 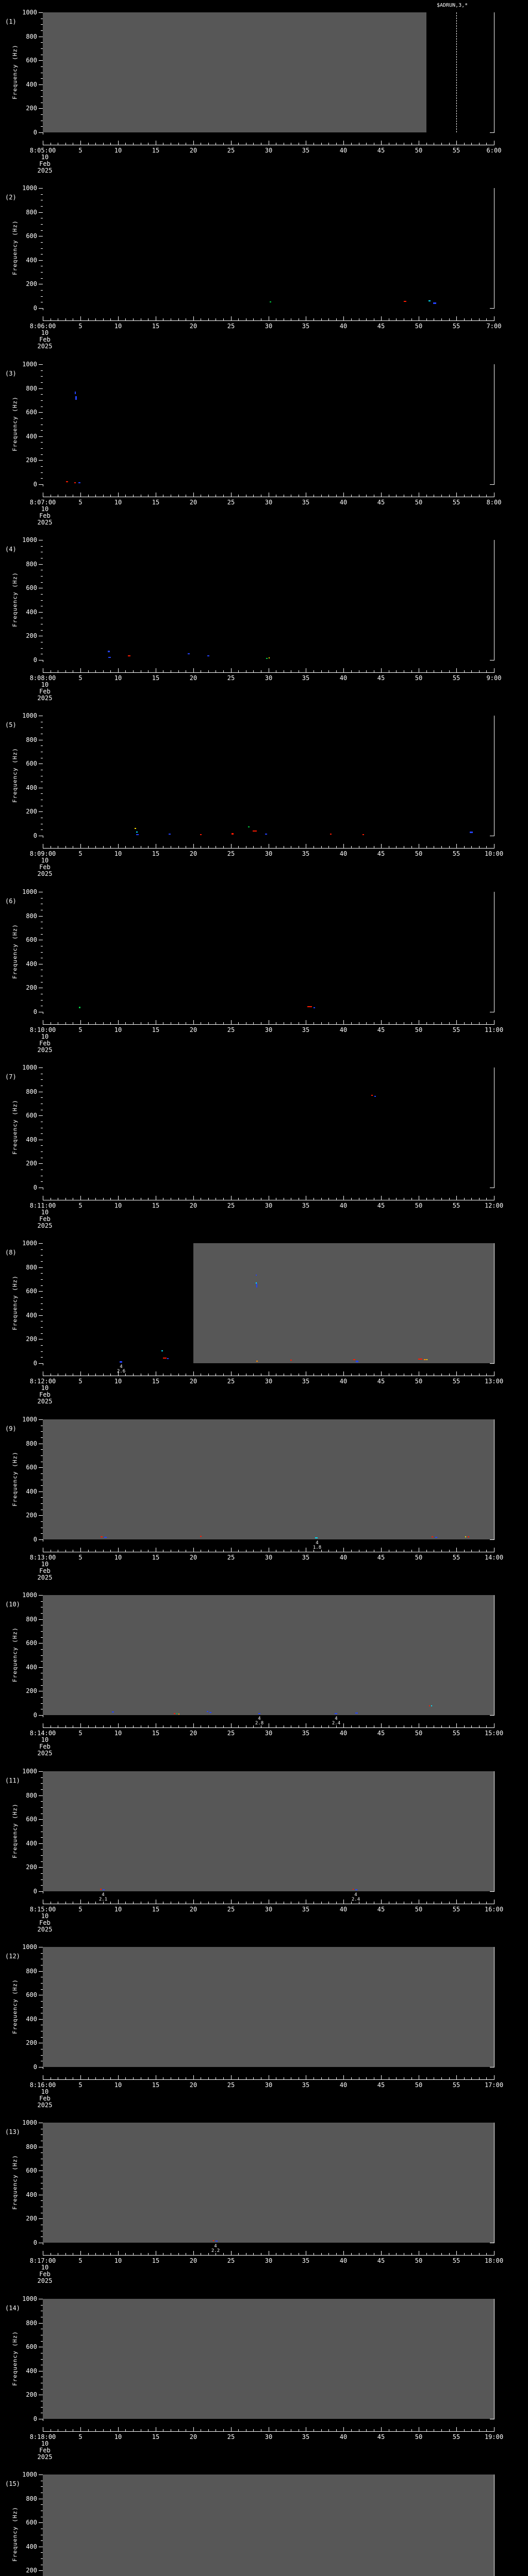 I want to click on axis-end-time: 6:00, so click(x=494, y=150).